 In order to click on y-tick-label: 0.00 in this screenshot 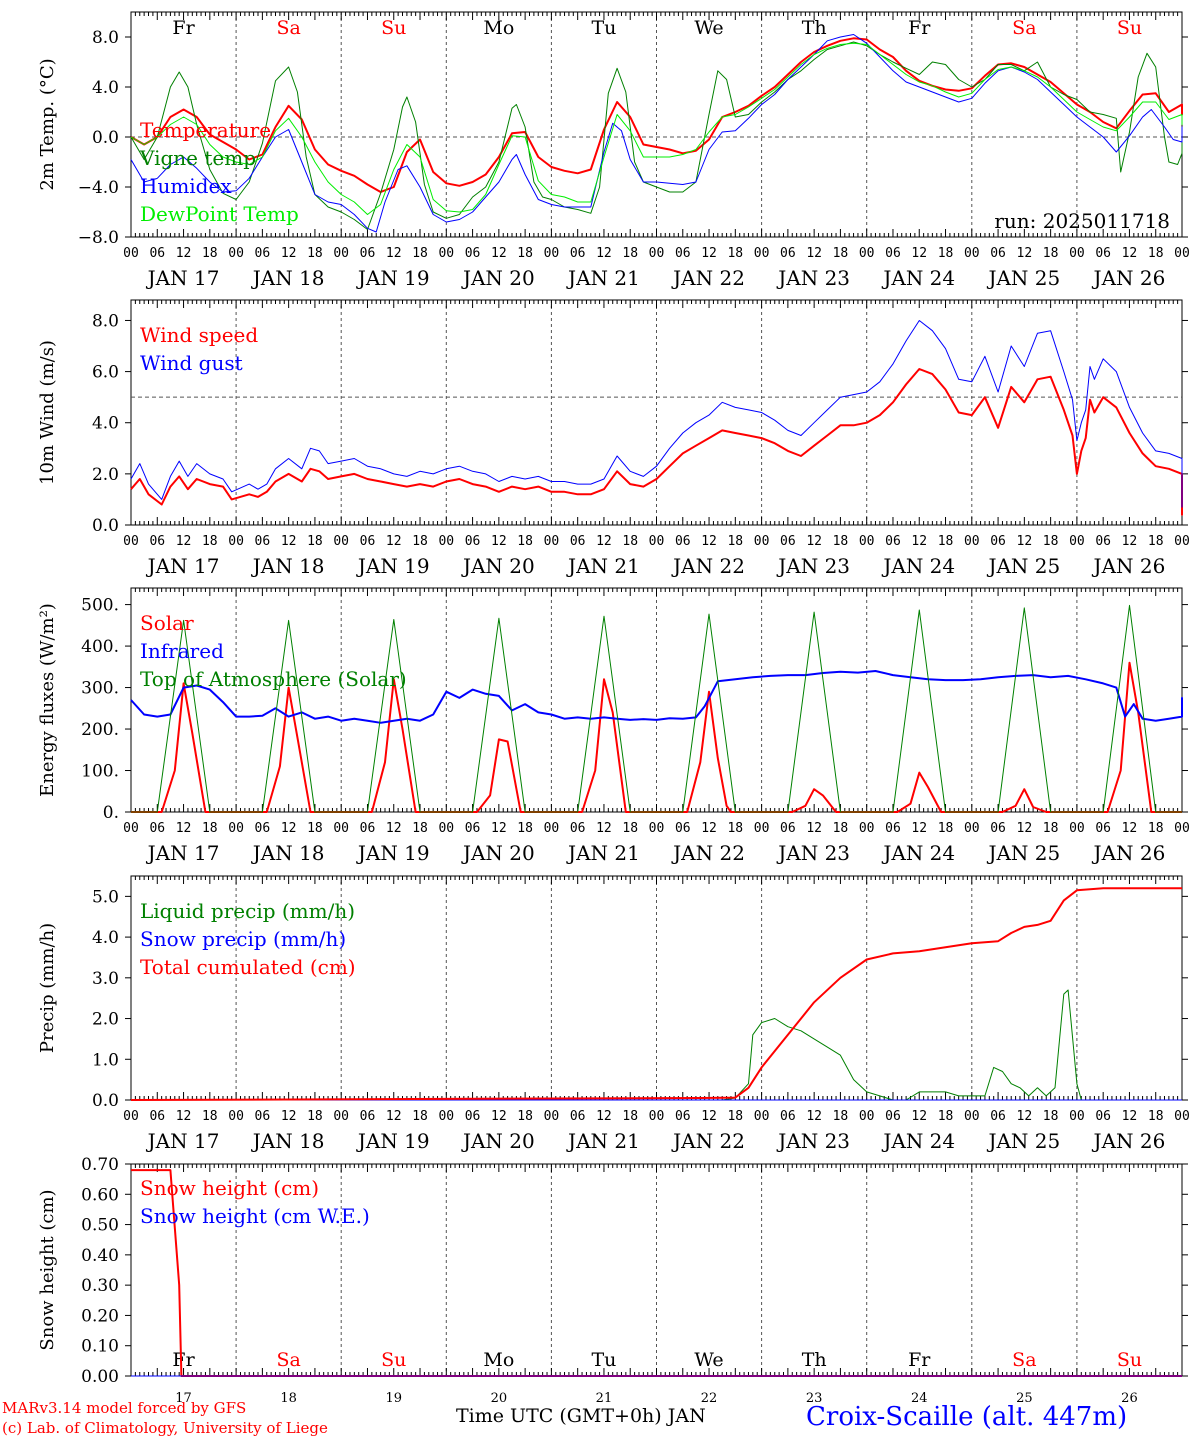, I will do `click(100, 1377)`.